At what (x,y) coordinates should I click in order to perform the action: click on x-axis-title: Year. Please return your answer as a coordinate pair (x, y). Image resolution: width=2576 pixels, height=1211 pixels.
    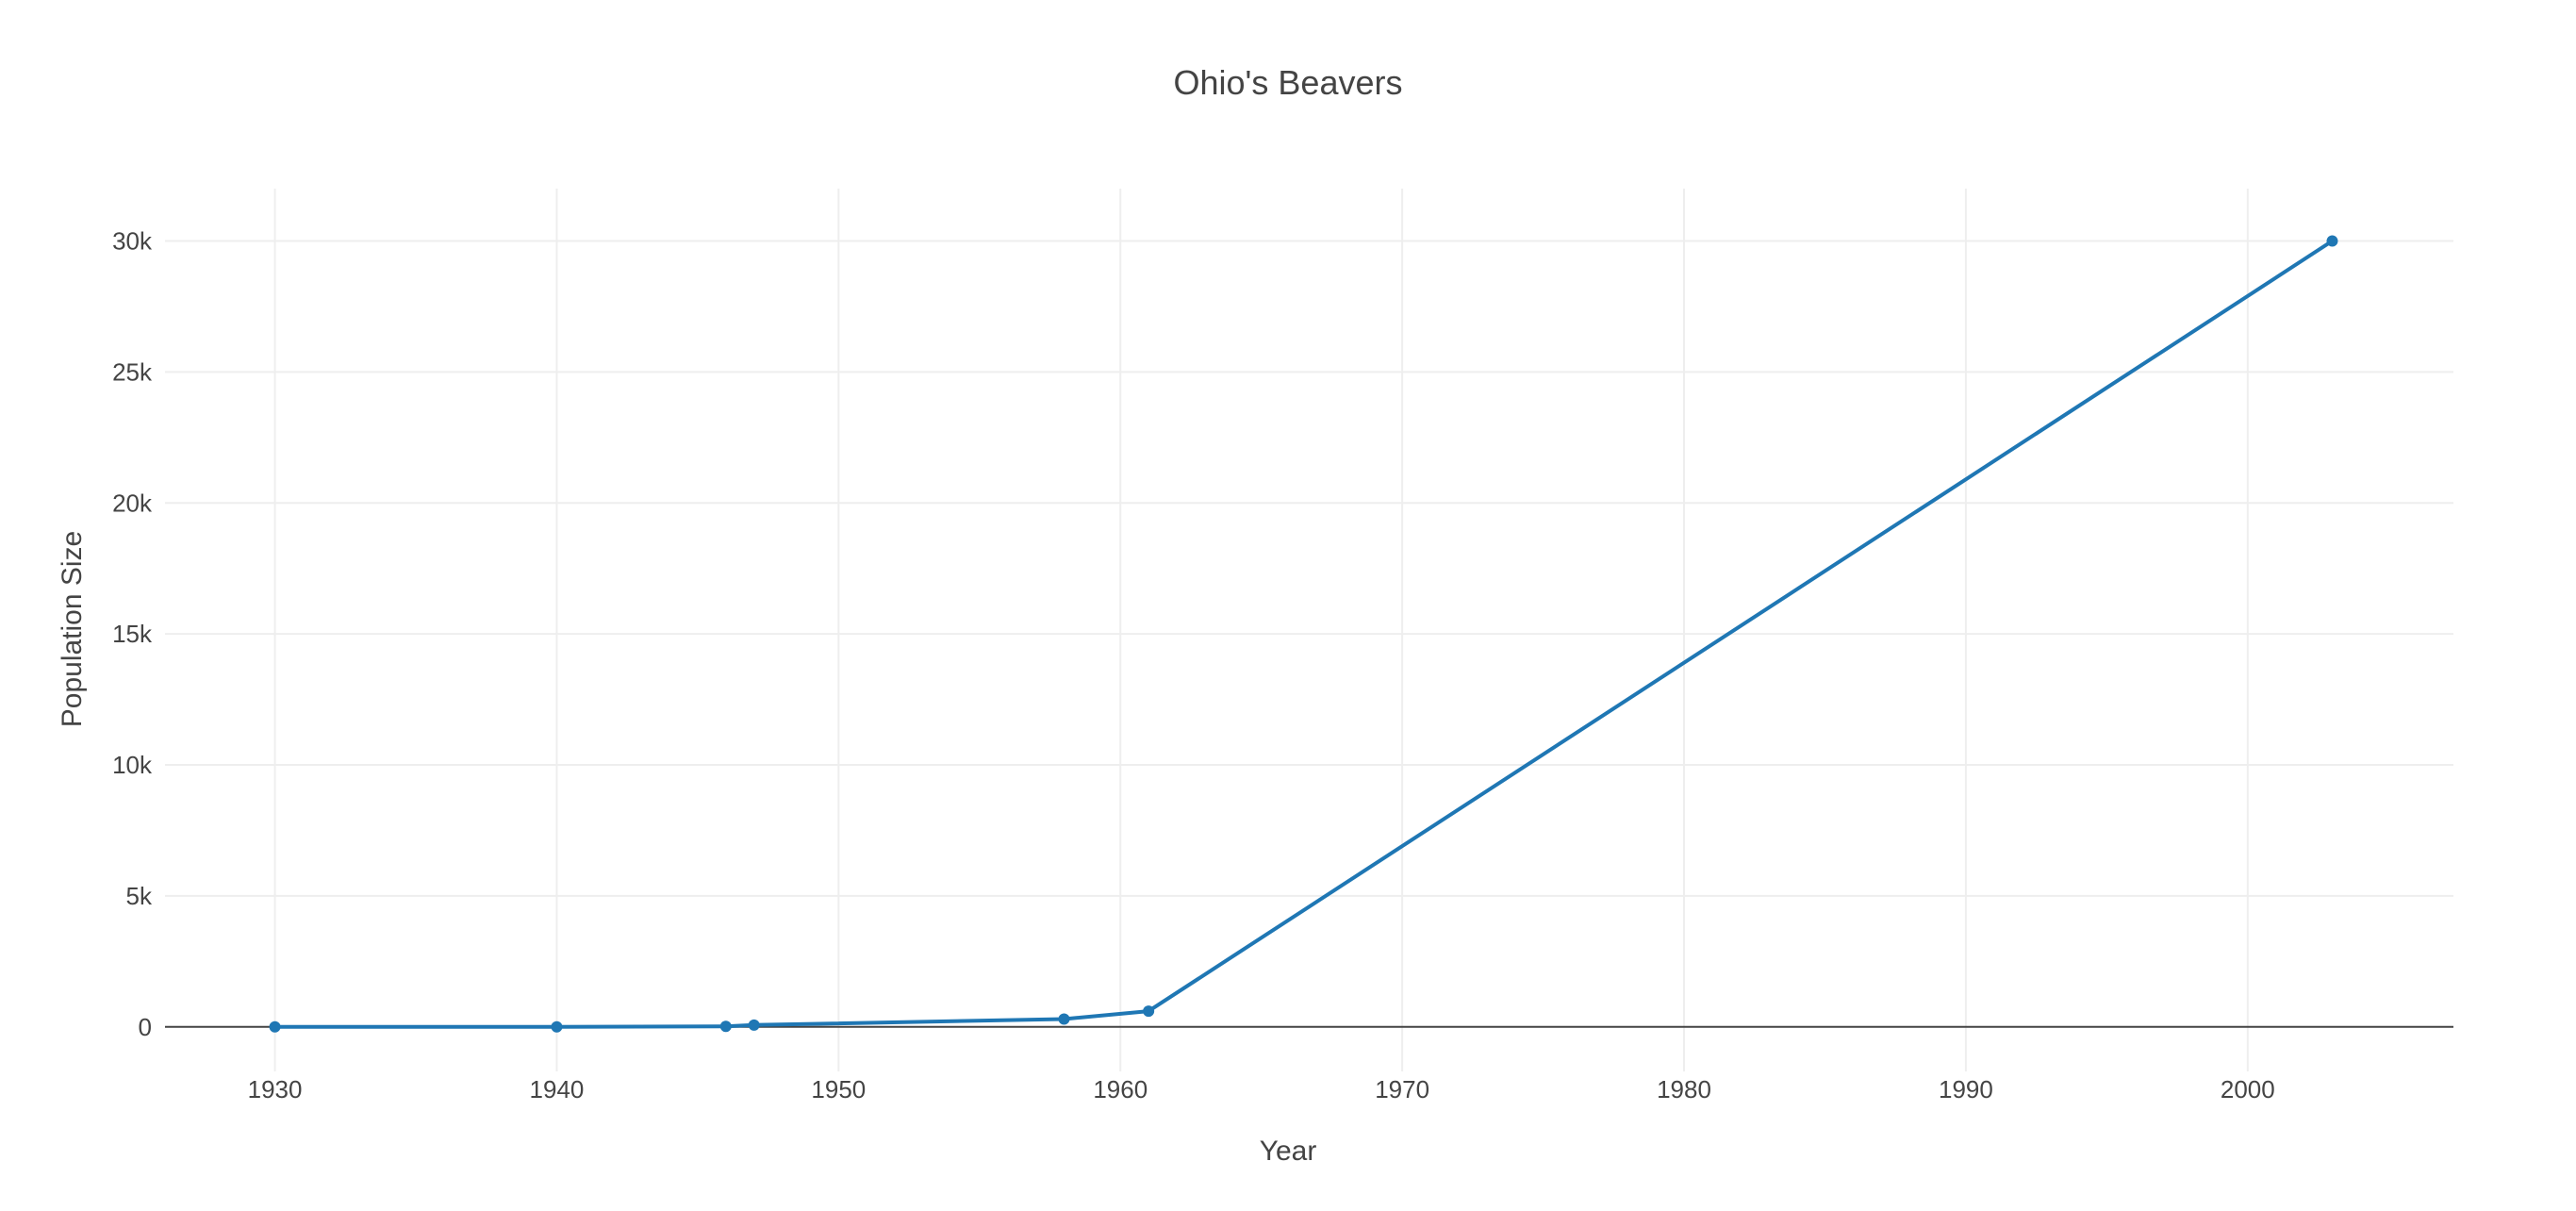
    Looking at the image, I should click on (1288, 1152).